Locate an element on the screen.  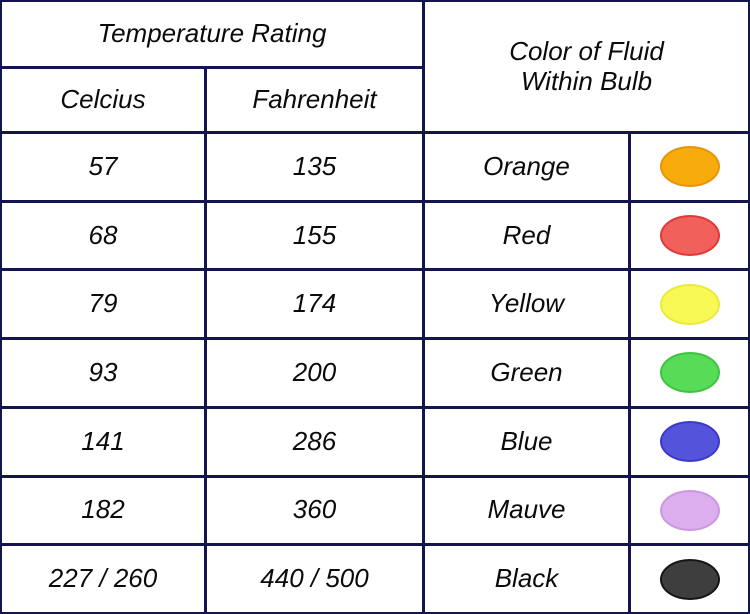
fahrenheit-value: 155 is located at coordinates (314, 235).